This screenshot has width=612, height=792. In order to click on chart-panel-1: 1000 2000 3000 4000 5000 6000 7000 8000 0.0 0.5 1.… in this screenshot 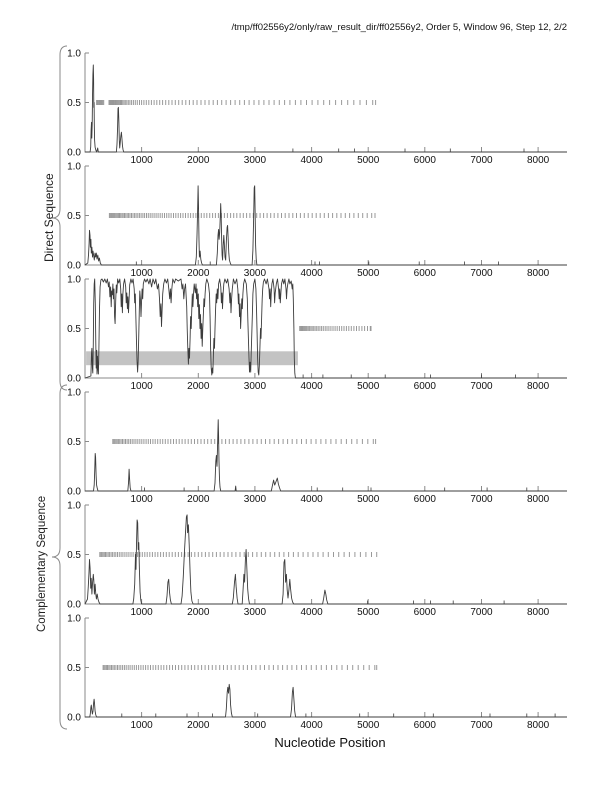, I will do `click(317, 107)`.